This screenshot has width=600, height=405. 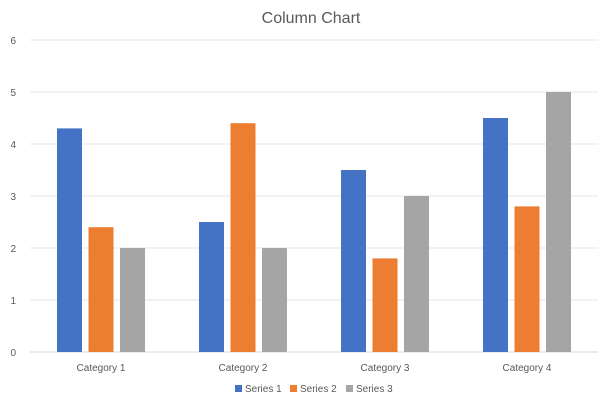 I want to click on x-tick-label: Category 4, so click(x=527, y=368).